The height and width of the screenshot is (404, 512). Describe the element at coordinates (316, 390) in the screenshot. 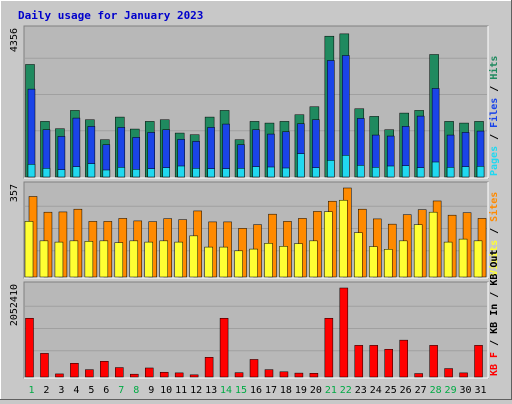

I see `x-tick-label: 20` at that location.